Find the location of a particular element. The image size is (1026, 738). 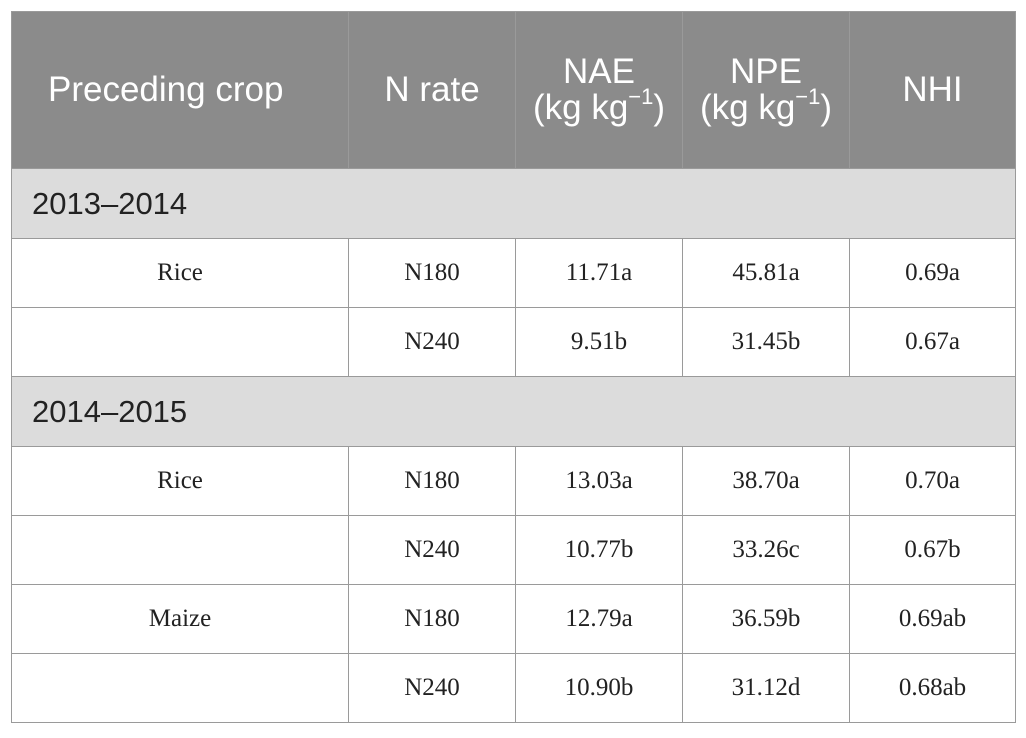

header-npe-unit-text: (kg kg is located at coordinates (747, 107).